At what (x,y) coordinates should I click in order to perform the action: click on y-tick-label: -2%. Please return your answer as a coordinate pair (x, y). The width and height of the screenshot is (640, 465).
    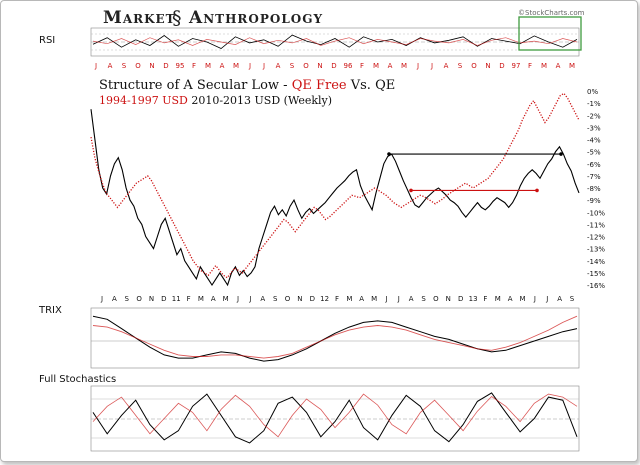
    Looking at the image, I should click on (594, 116).